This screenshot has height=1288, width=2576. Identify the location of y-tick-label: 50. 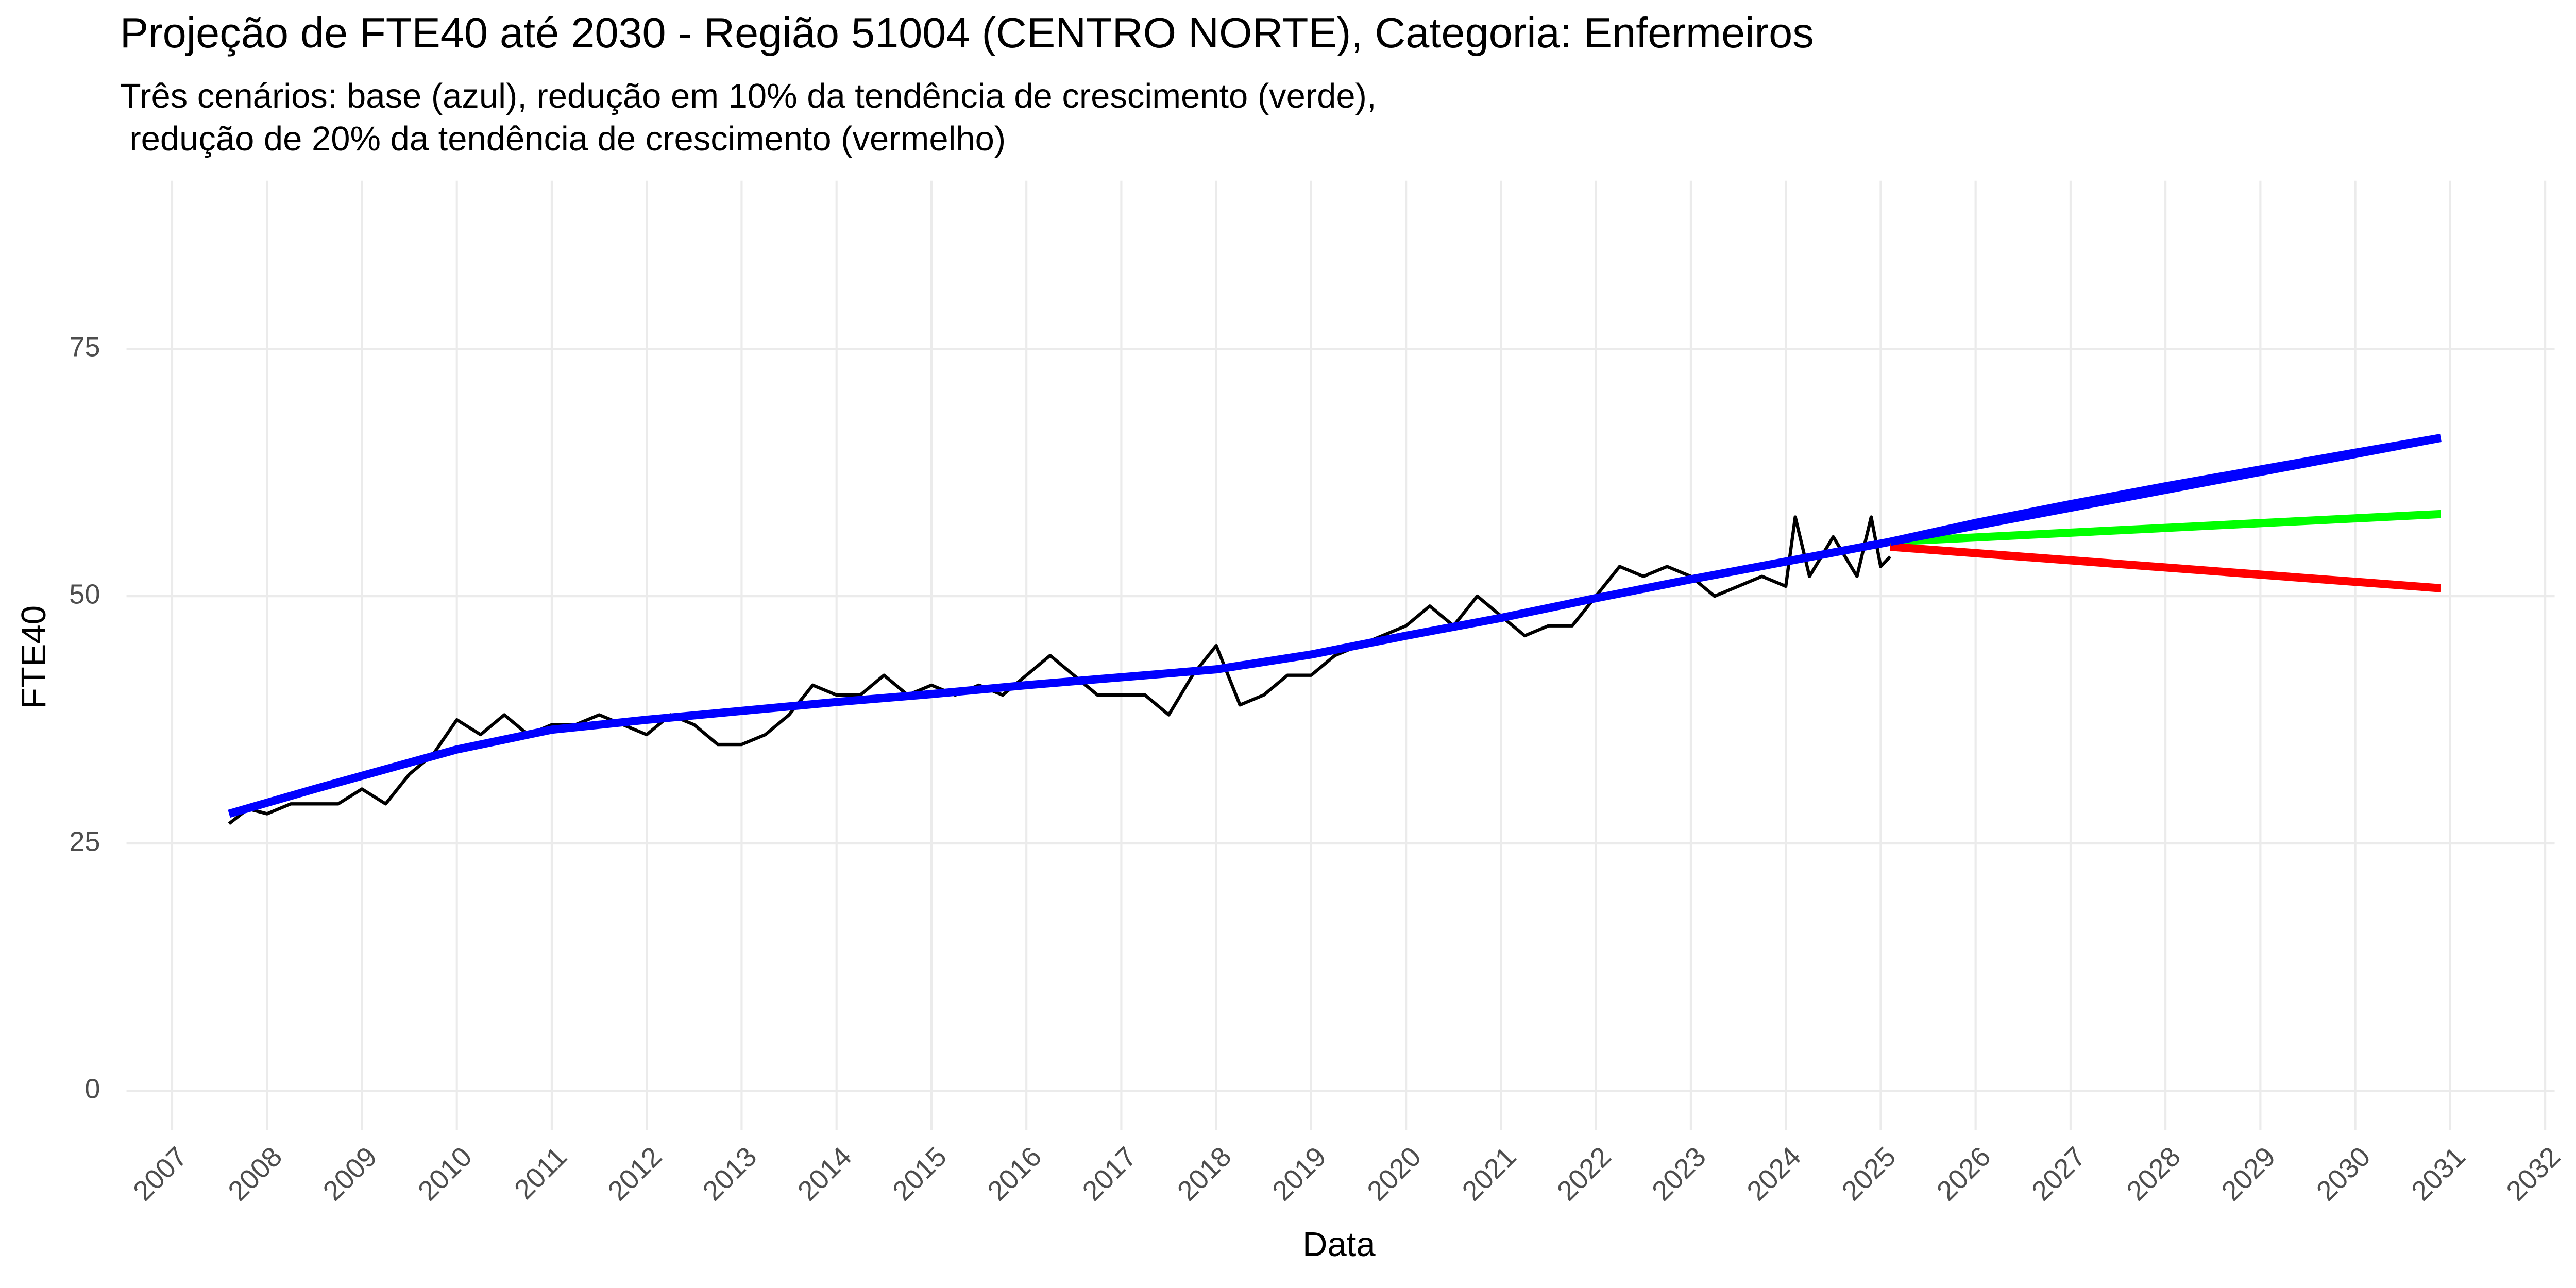
(84, 594).